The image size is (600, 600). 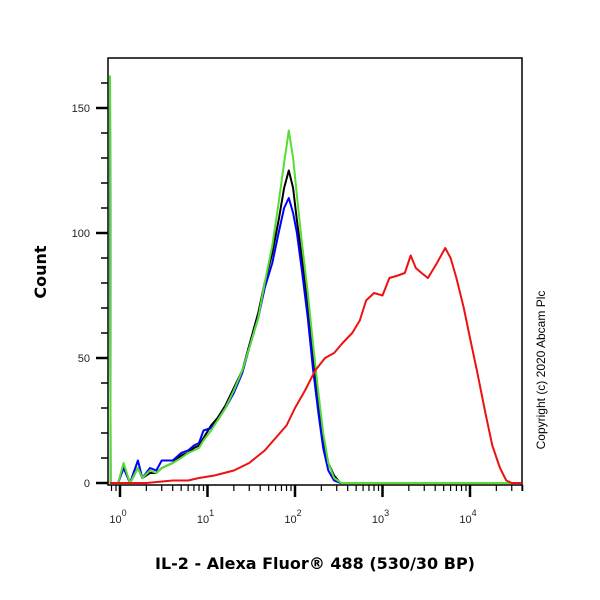 I want to click on x-tick-label: 10⁰, so click(x=117, y=517).